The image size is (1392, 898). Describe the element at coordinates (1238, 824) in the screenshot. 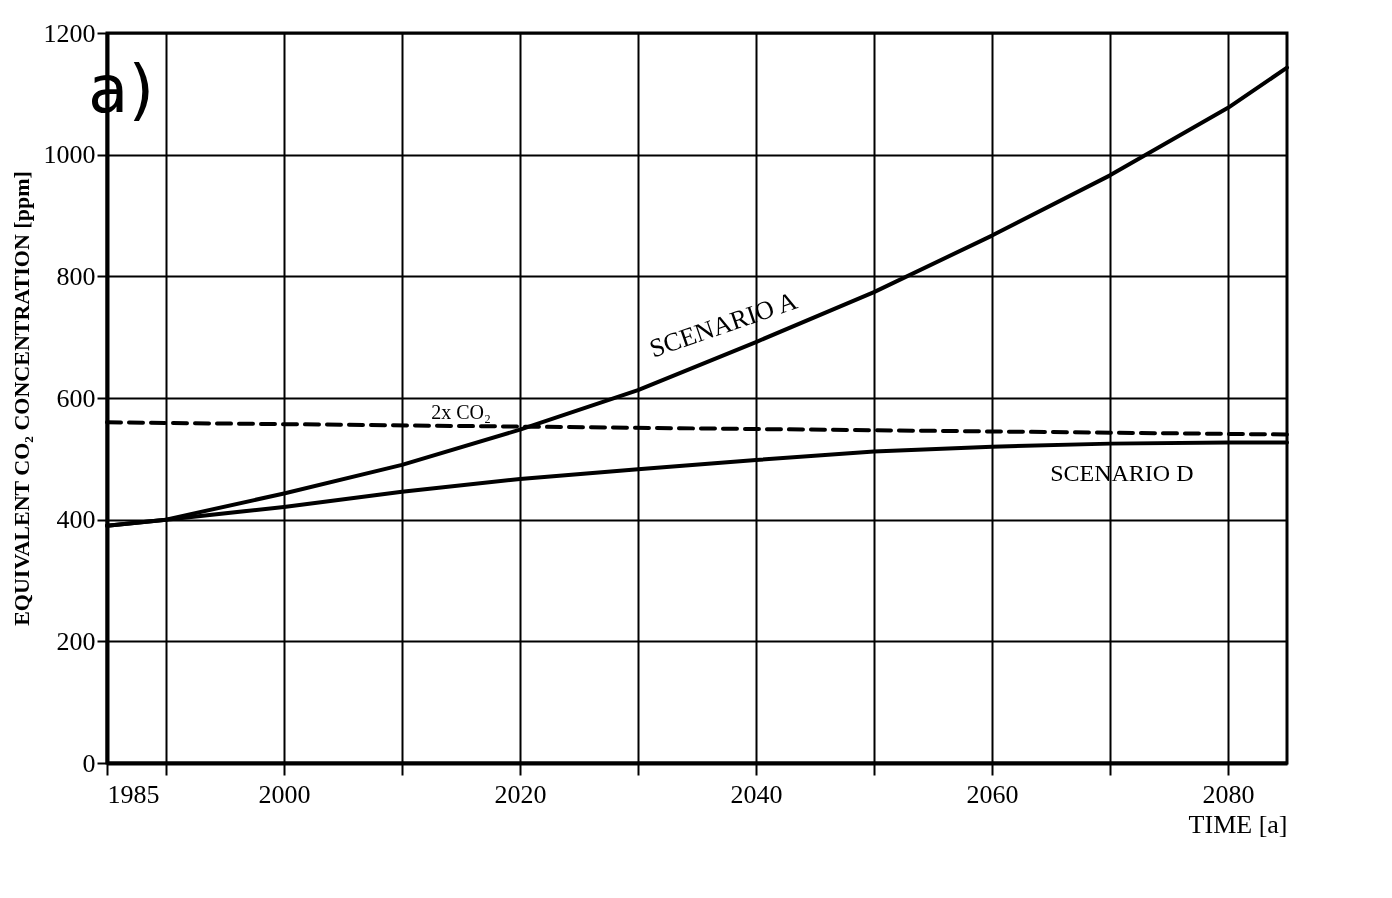

I see `x-axis-title: TIME [a]` at that location.